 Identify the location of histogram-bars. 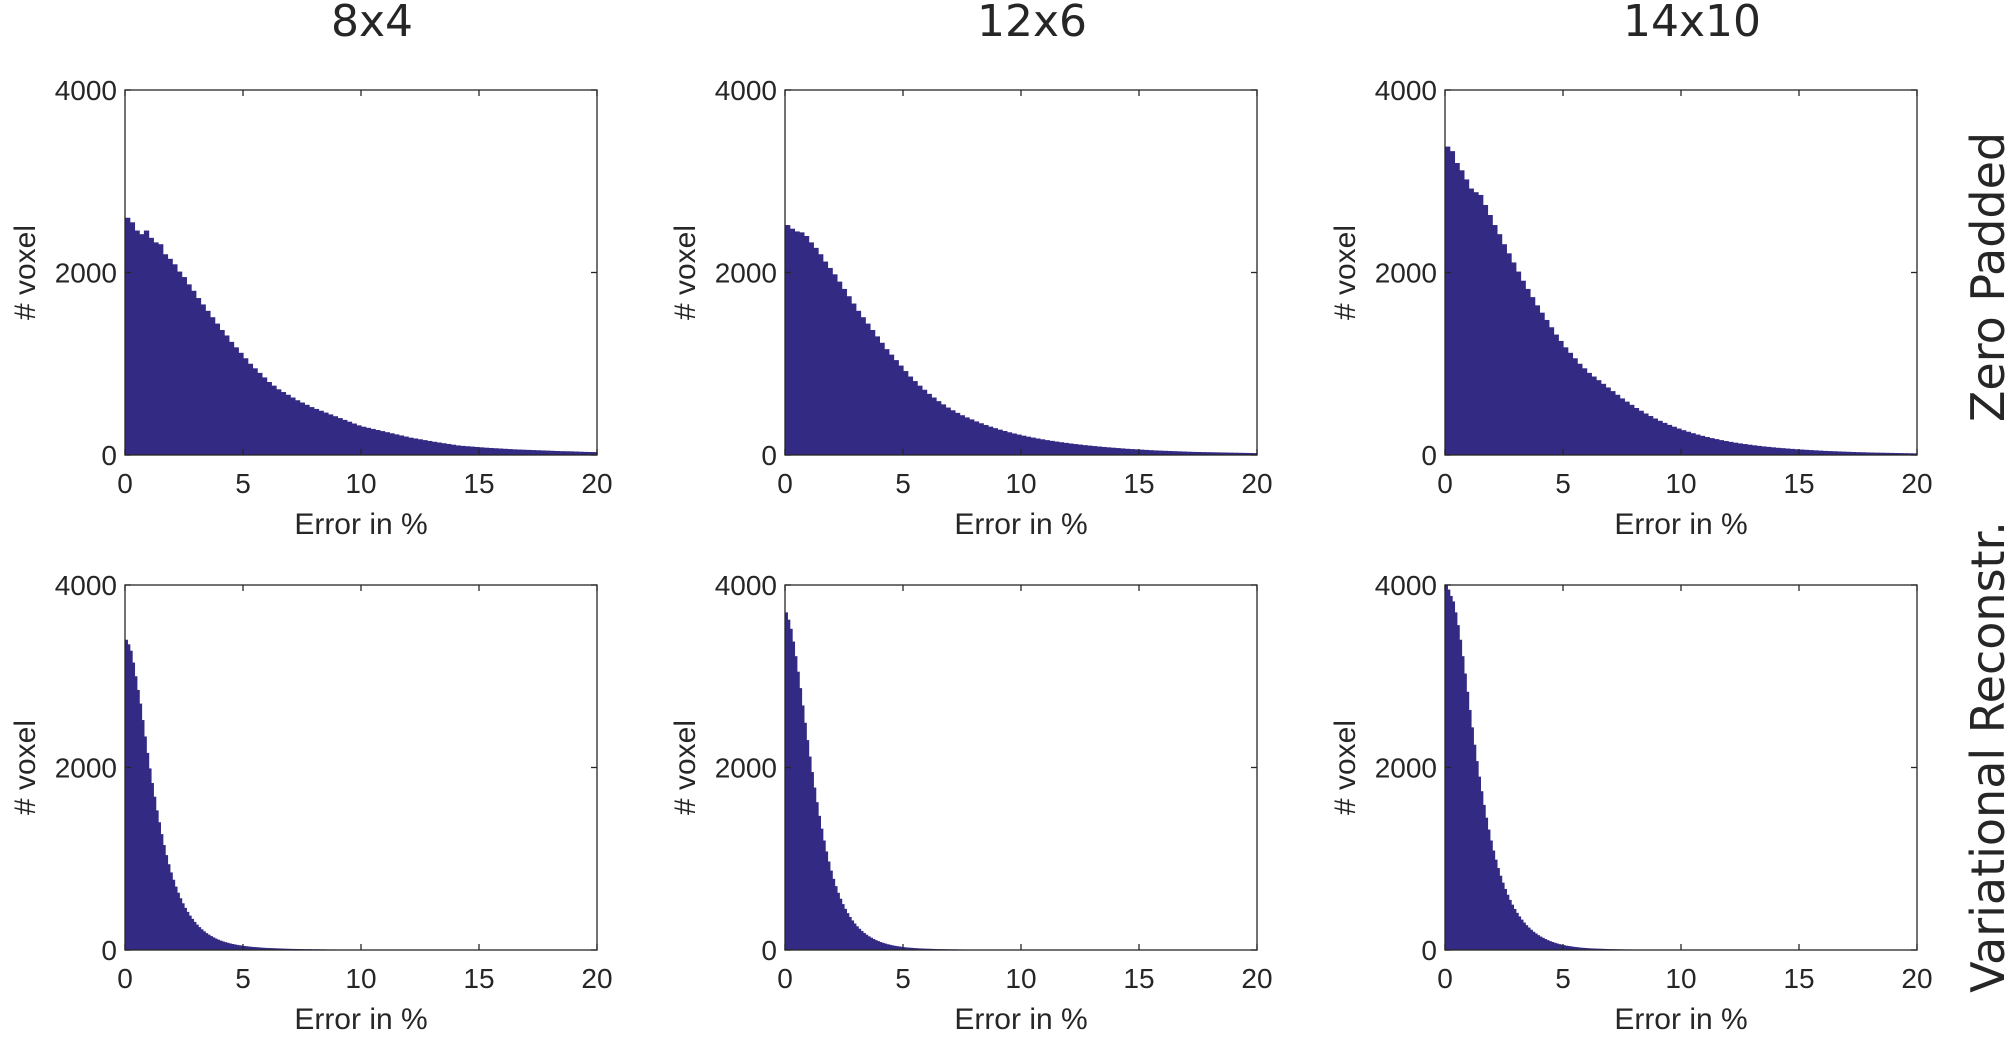
(361, 795).